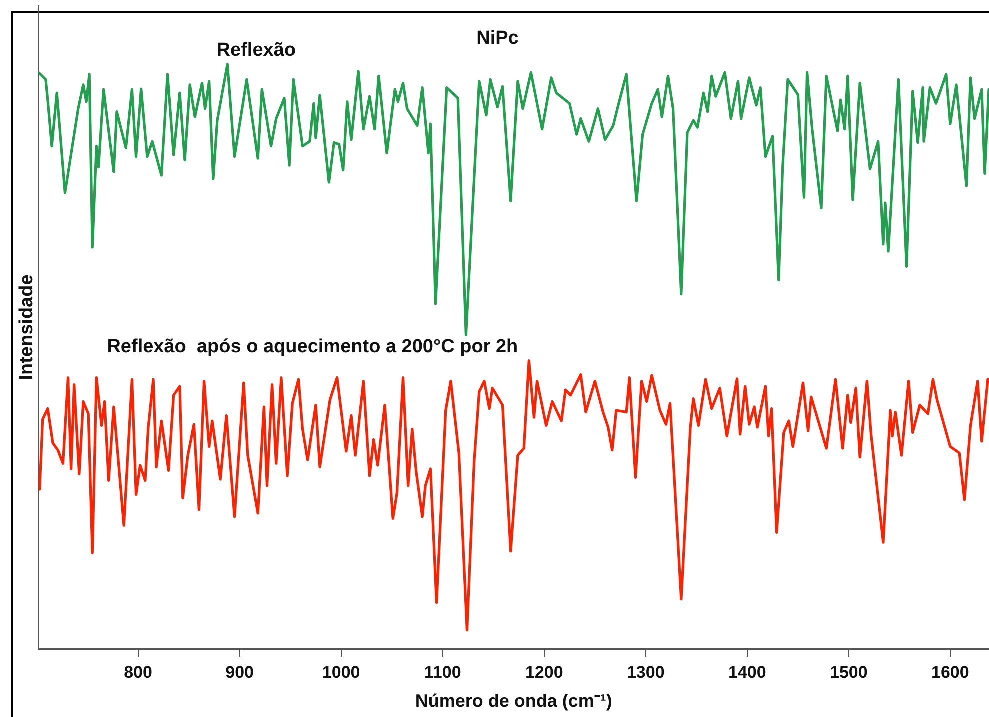 The image size is (989, 717). Describe the element at coordinates (27, 327) in the screenshot. I see `y-axis-title: Intensidade` at that location.